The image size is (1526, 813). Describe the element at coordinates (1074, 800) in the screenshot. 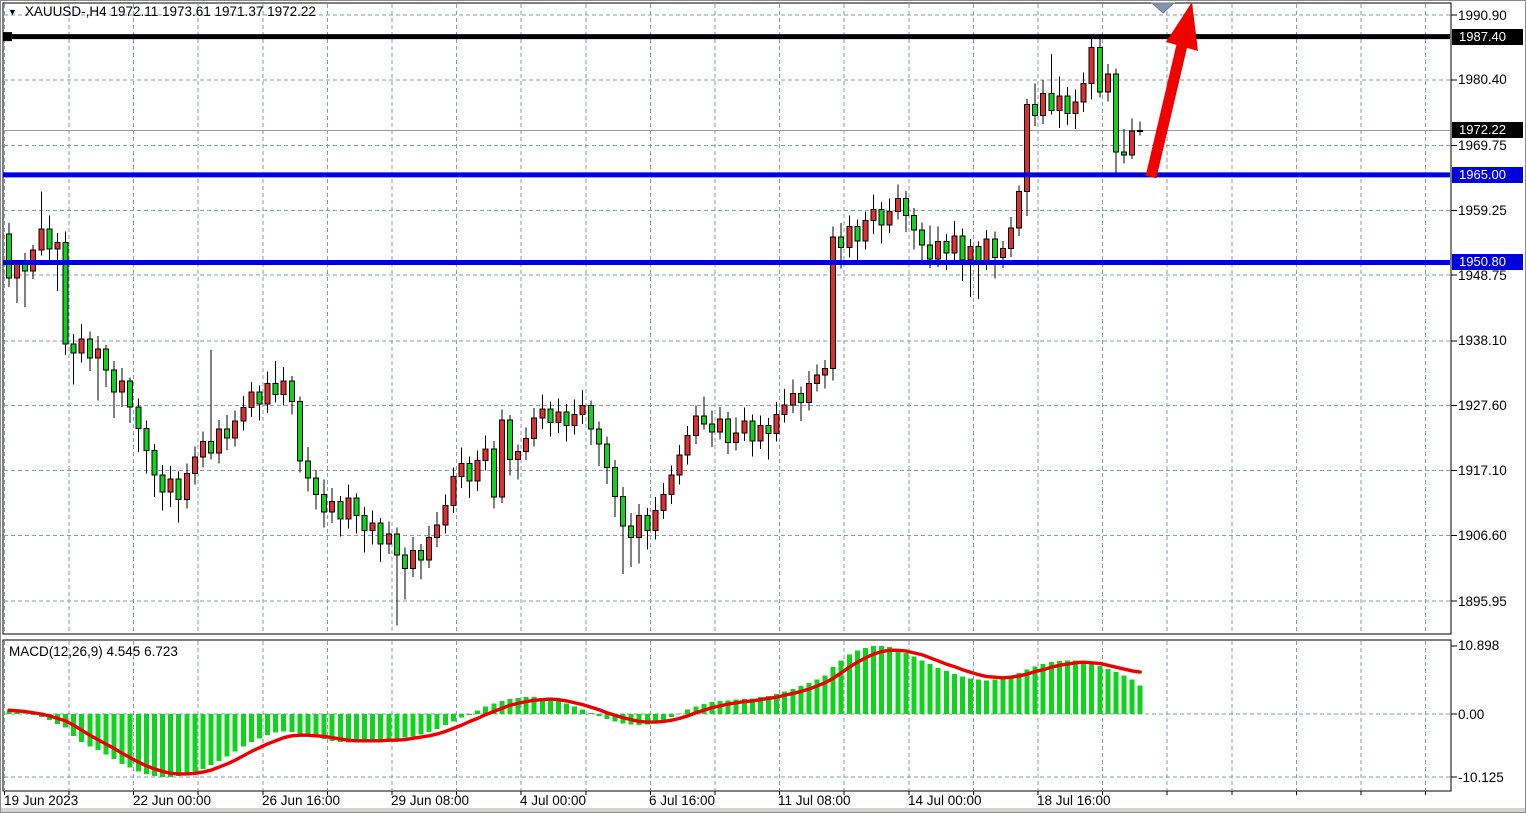

I see `time-axis-label: 18 Jul 16:00` at that location.